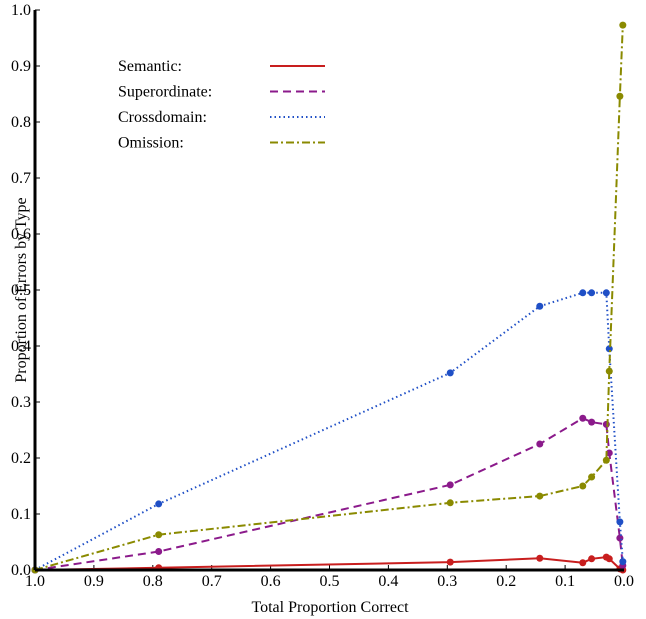 Image resolution: width=646 pixels, height=619 pixels. I want to click on y-tick-label: 0.3, so click(21, 402).